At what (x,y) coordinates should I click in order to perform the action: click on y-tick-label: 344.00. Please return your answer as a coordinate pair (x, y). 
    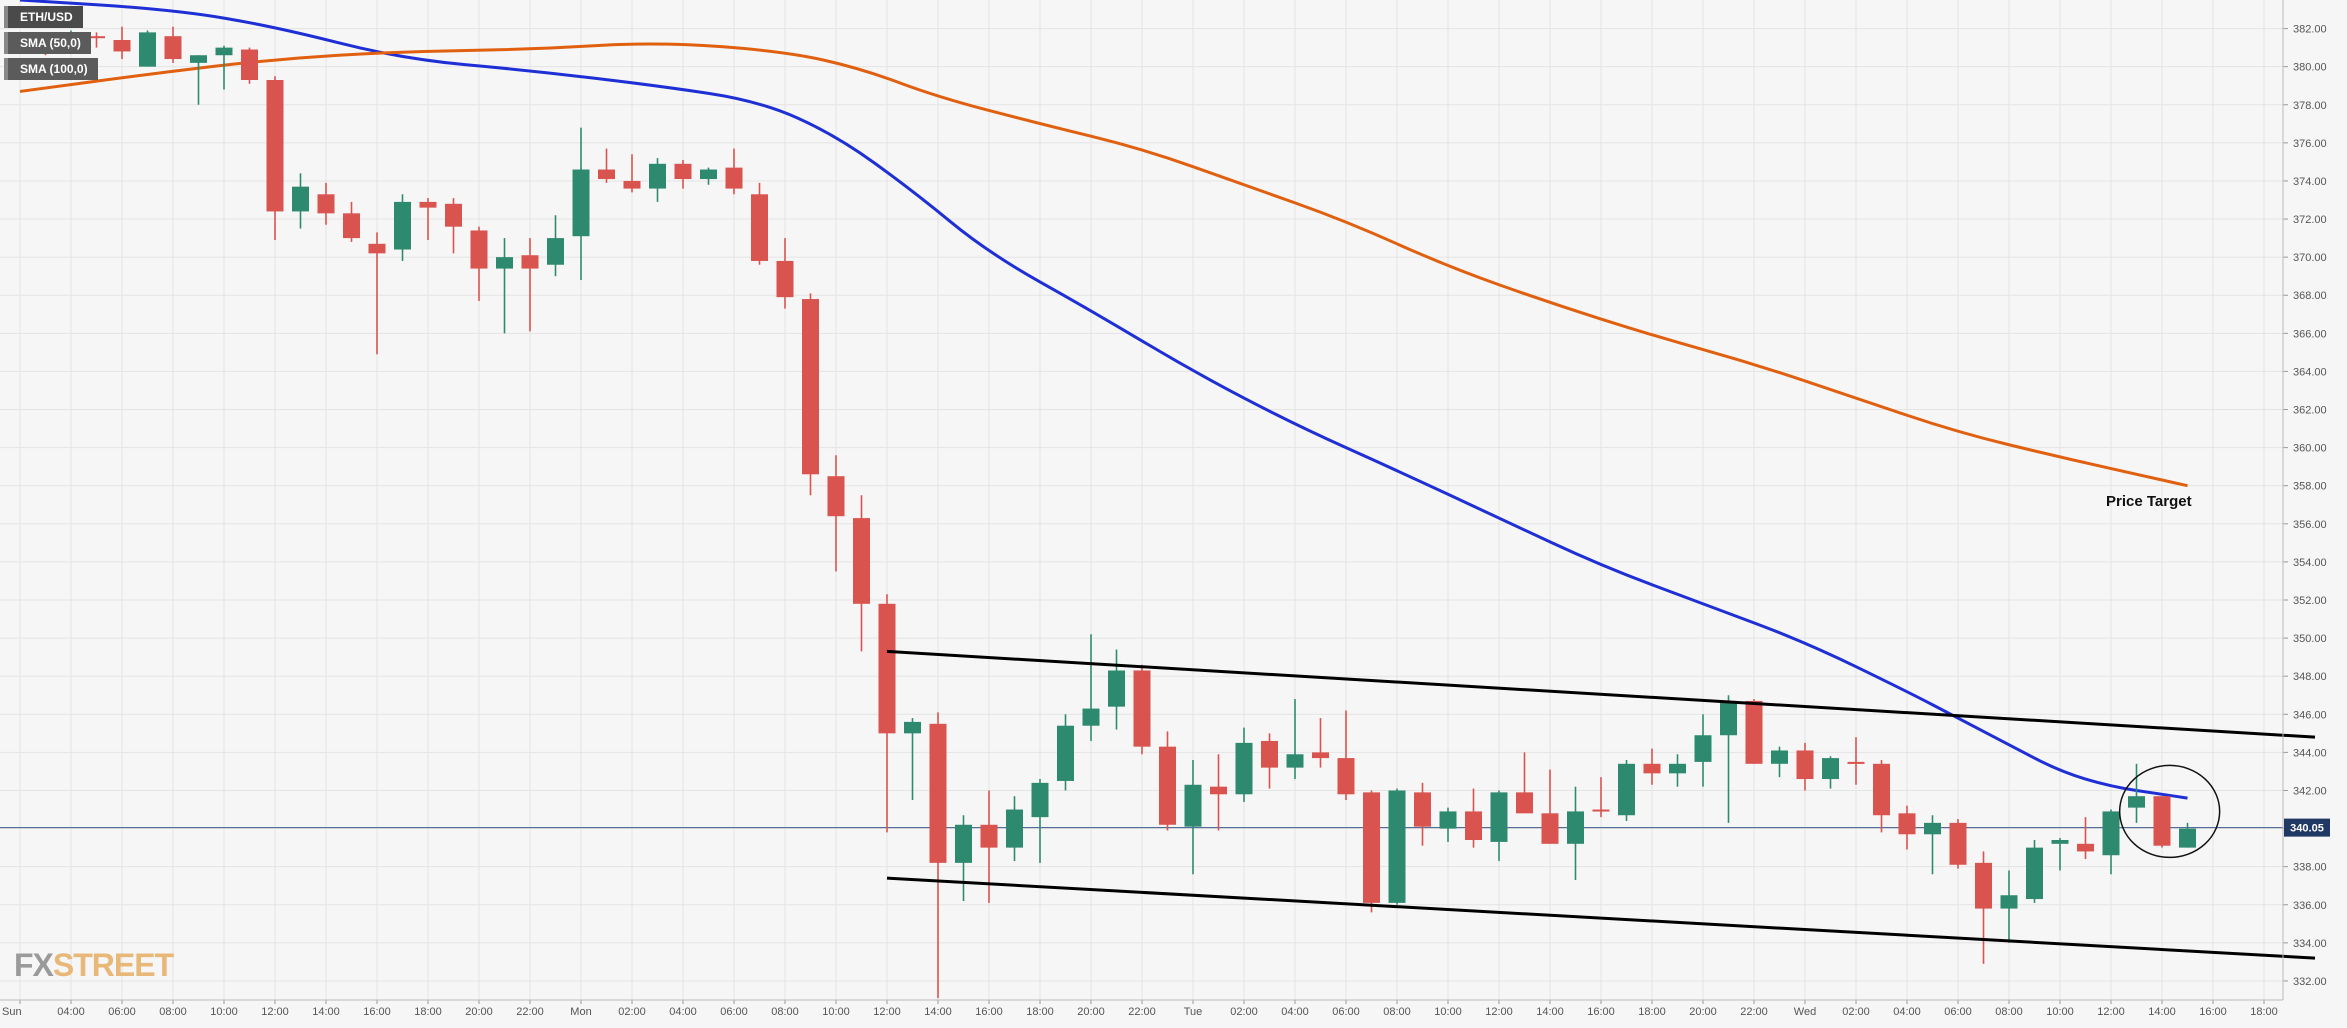
    Looking at the image, I should click on (2310, 753).